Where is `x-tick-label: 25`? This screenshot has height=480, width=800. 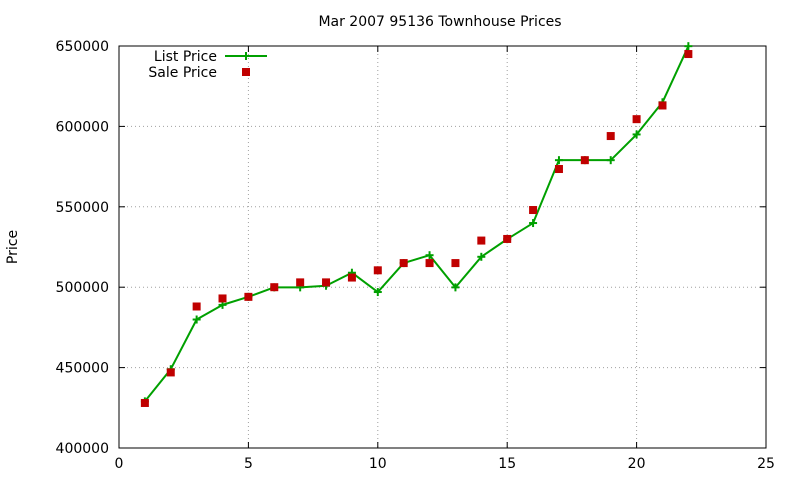 x-tick-label: 25 is located at coordinates (766, 464).